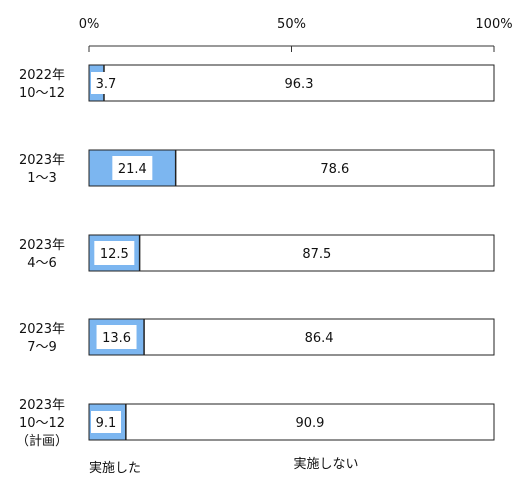 Image resolution: width=515 pixels, height=480 pixels. I want to click on data-label-implemented: 3.7, so click(106, 84).